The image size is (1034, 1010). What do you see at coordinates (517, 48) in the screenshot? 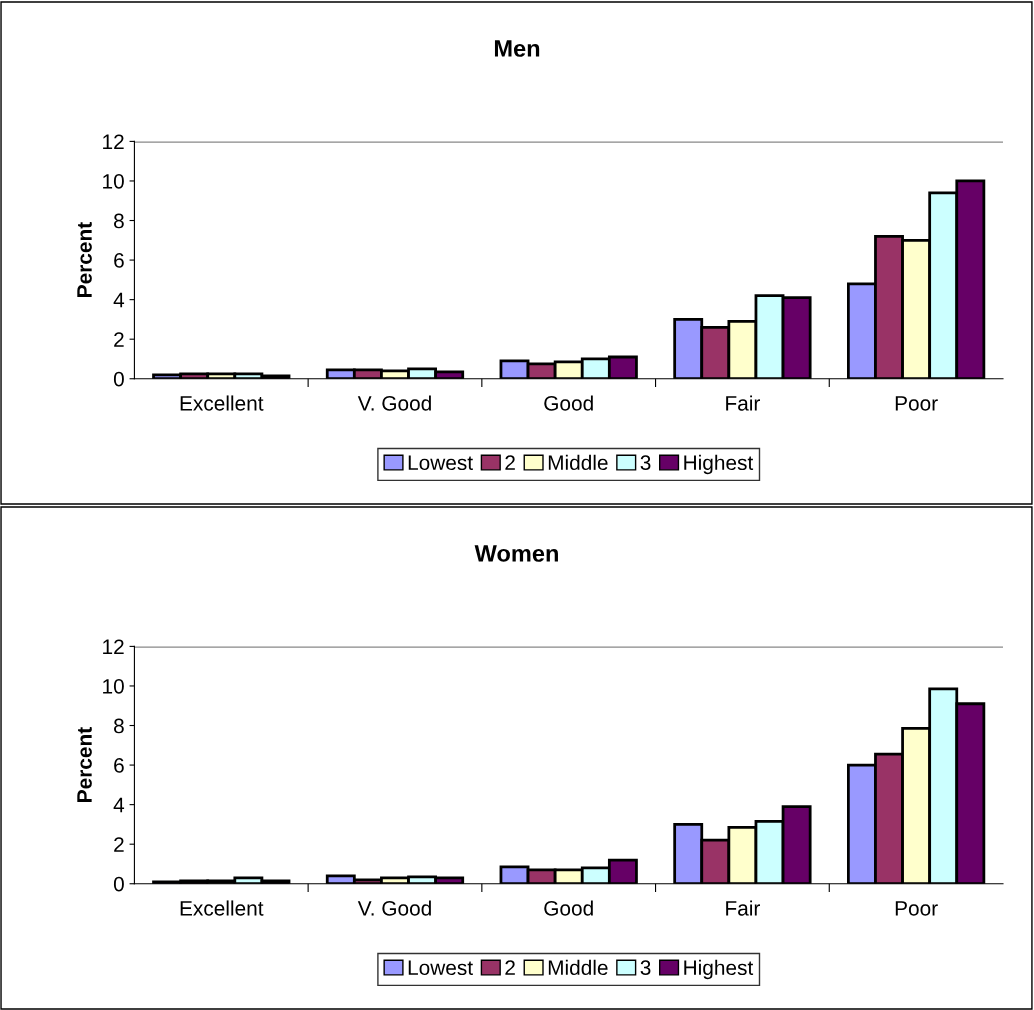
I see `chart-title: Men` at bounding box center [517, 48].